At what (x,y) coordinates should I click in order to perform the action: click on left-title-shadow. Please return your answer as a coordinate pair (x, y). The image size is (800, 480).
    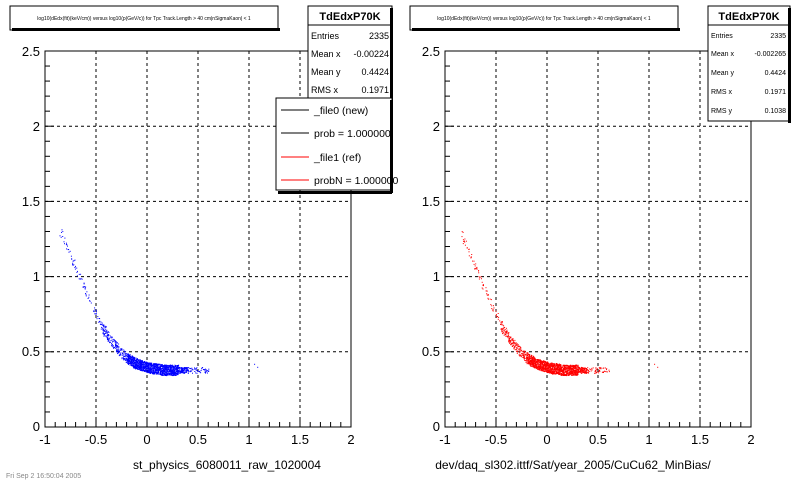
    Looking at the image, I should click on (146, 29).